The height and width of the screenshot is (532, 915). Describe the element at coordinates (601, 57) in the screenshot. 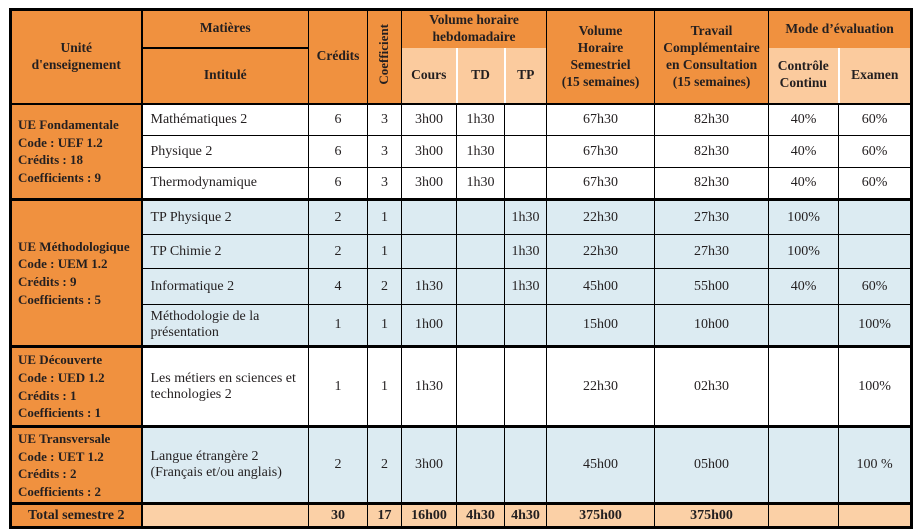

I see `header-volume-semestriel: Volume Horaire Semestriel (15 semaines)` at that location.